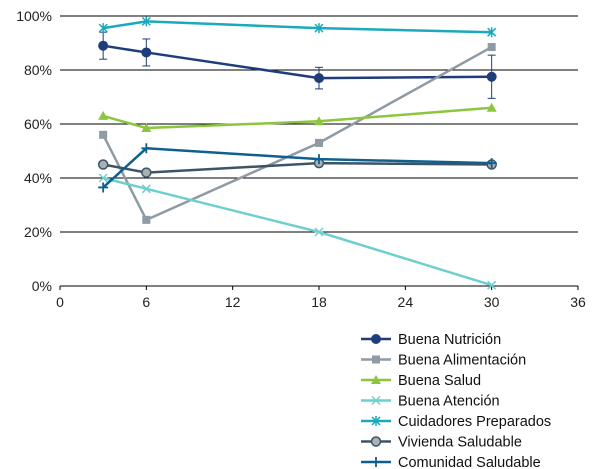  I want to click on legend-item: Buena Salud, so click(421, 381).